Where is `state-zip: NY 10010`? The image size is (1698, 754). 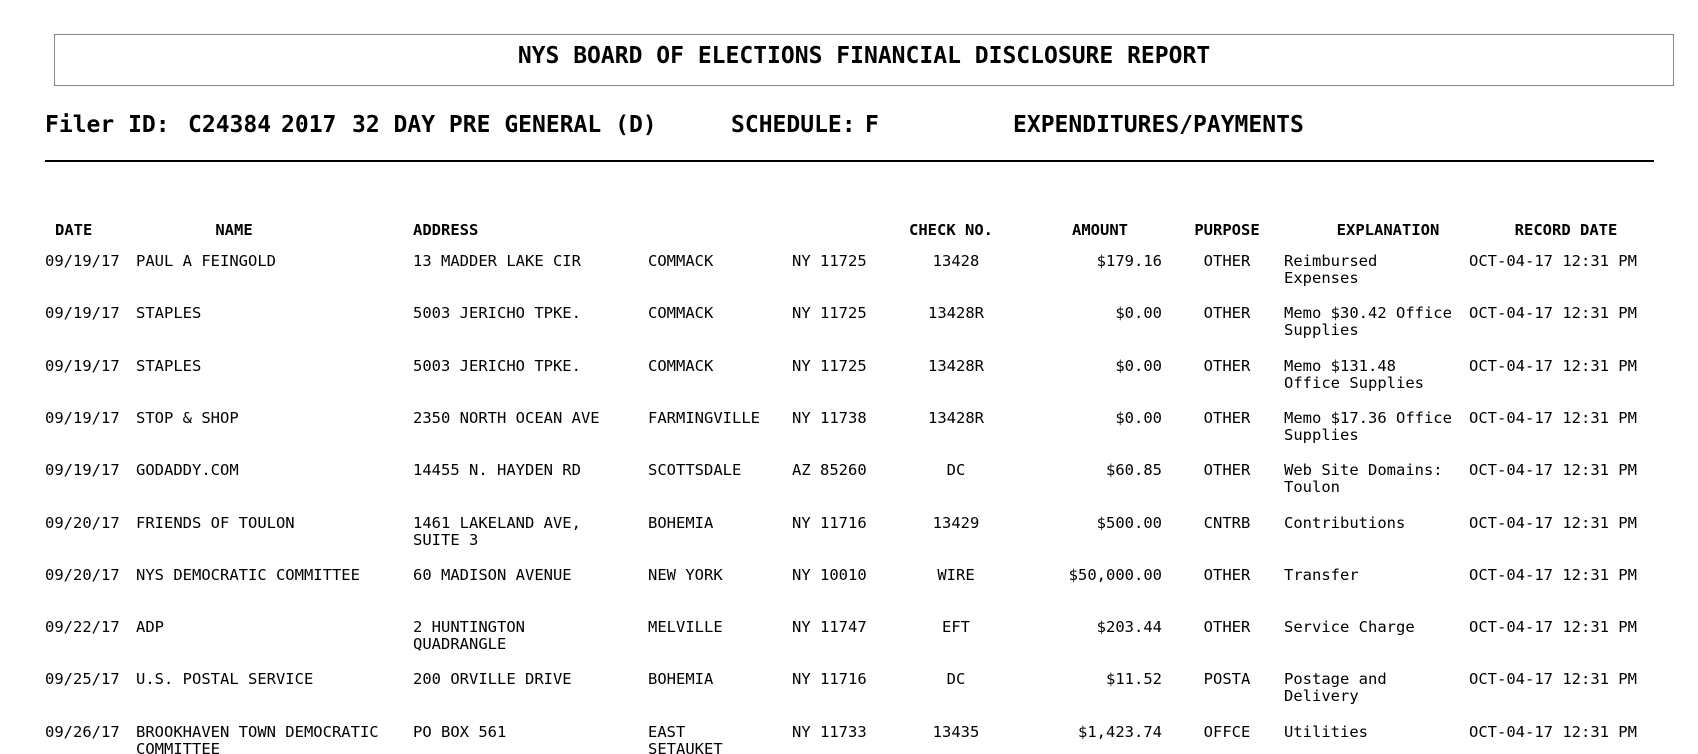
state-zip: NY 10010 is located at coordinates (829, 574).